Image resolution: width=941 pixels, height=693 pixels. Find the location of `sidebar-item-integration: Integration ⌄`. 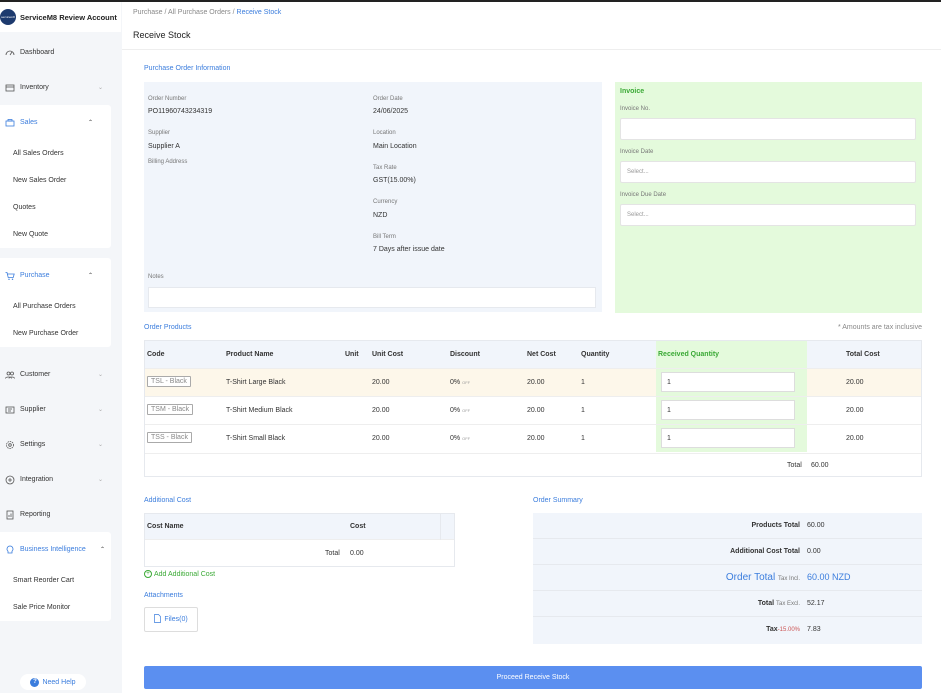

sidebar-item-integration: Integration ⌄ is located at coordinates (60, 479).